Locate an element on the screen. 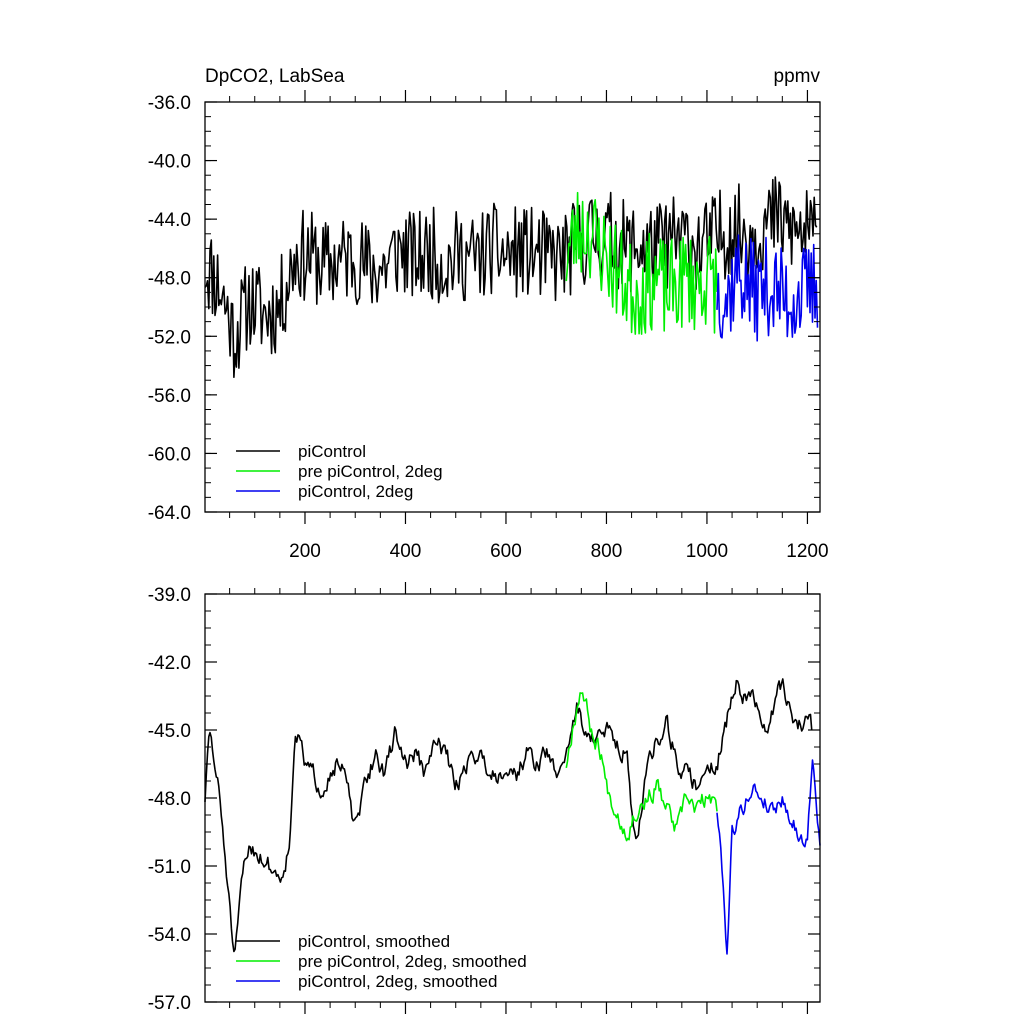 The height and width of the screenshot is (1029, 1024). y-tick-label: -54.0 is located at coordinates (169, 935).